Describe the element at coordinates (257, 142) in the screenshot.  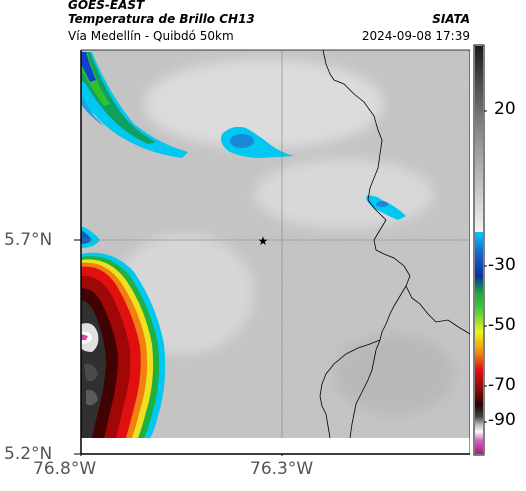
I see `cold-cloud-center` at that location.